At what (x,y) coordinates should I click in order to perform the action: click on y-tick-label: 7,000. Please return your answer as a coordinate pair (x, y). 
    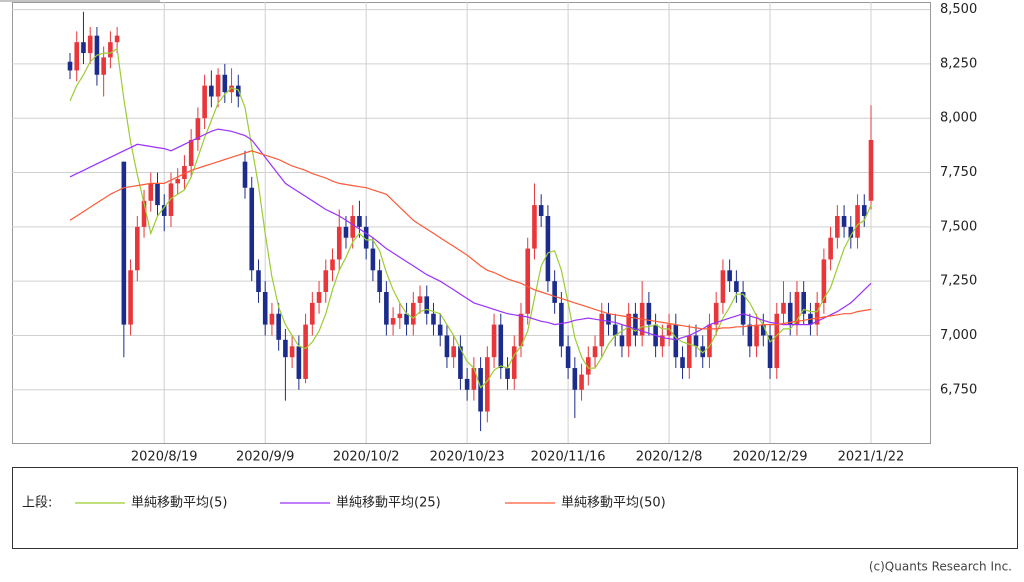
    Looking at the image, I should click on (958, 335).